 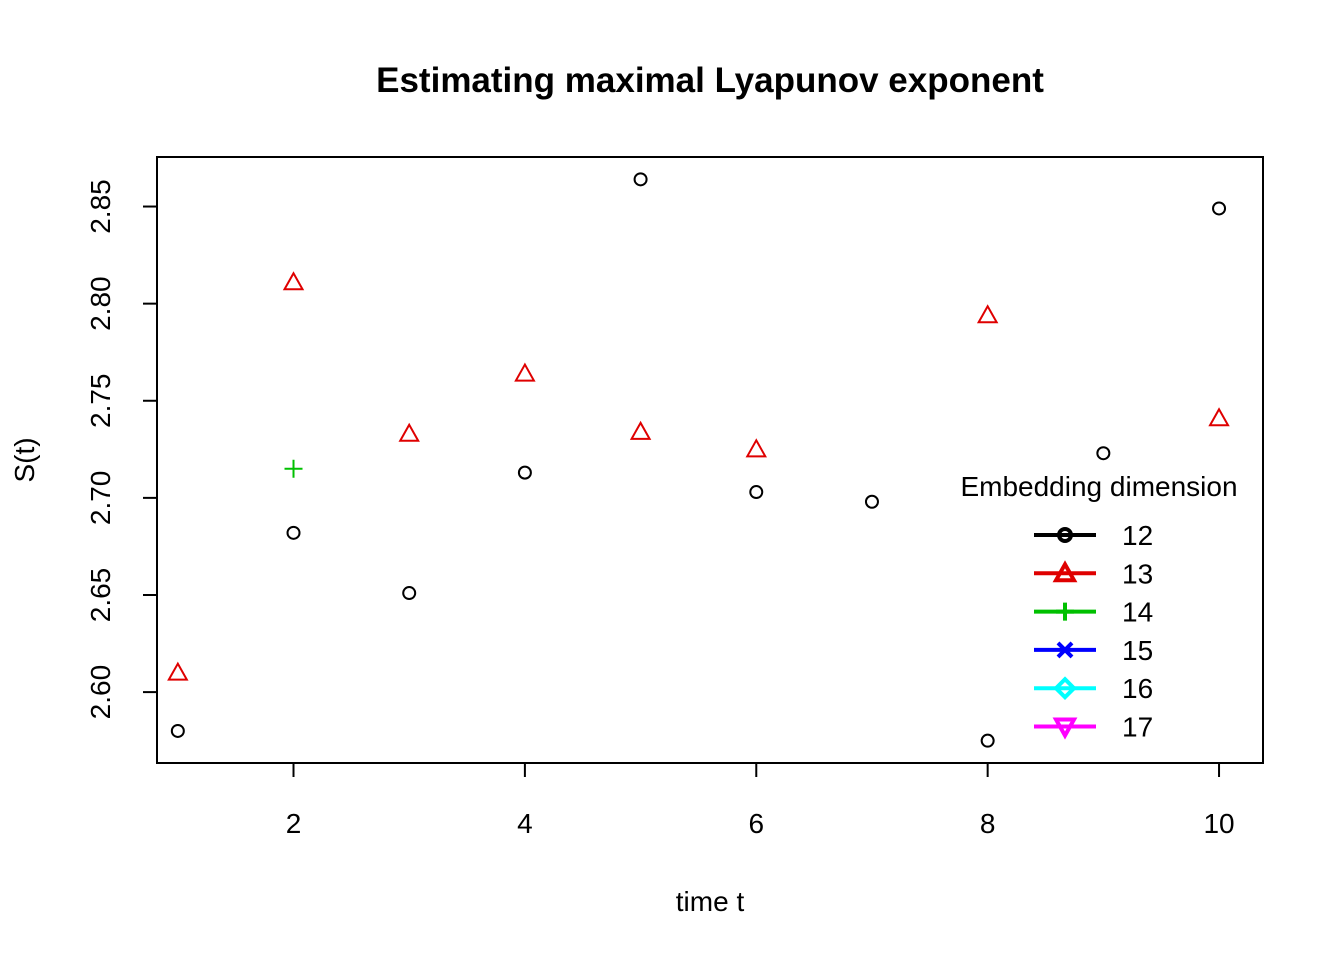 What do you see at coordinates (710, 80) in the screenshot?
I see `chart-title: Estimating maximal Lyapunov exponent` at bounding box center [710, 80].